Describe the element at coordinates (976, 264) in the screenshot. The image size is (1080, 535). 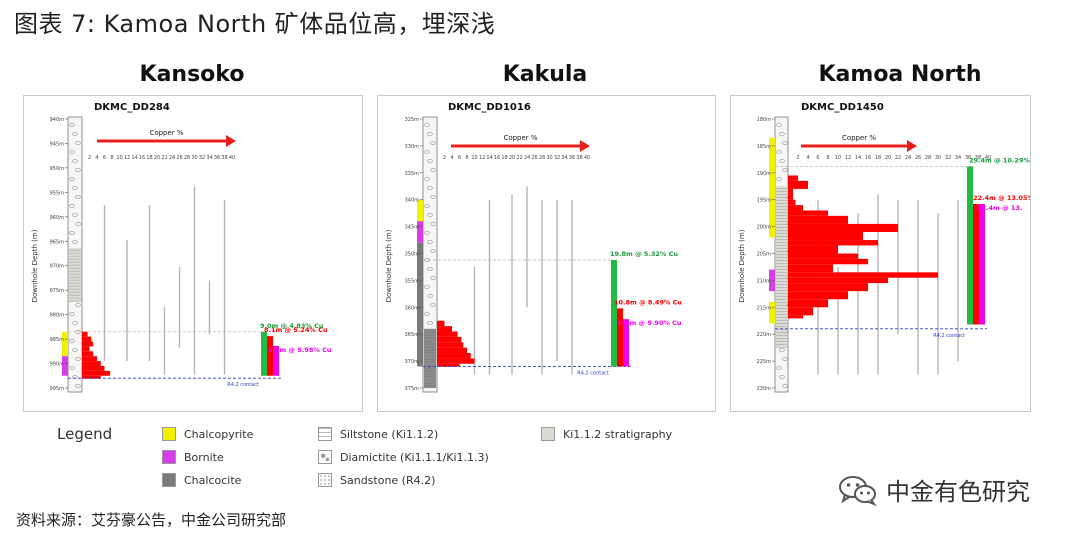
I see `interval-bar-kamoa-north` at that location.